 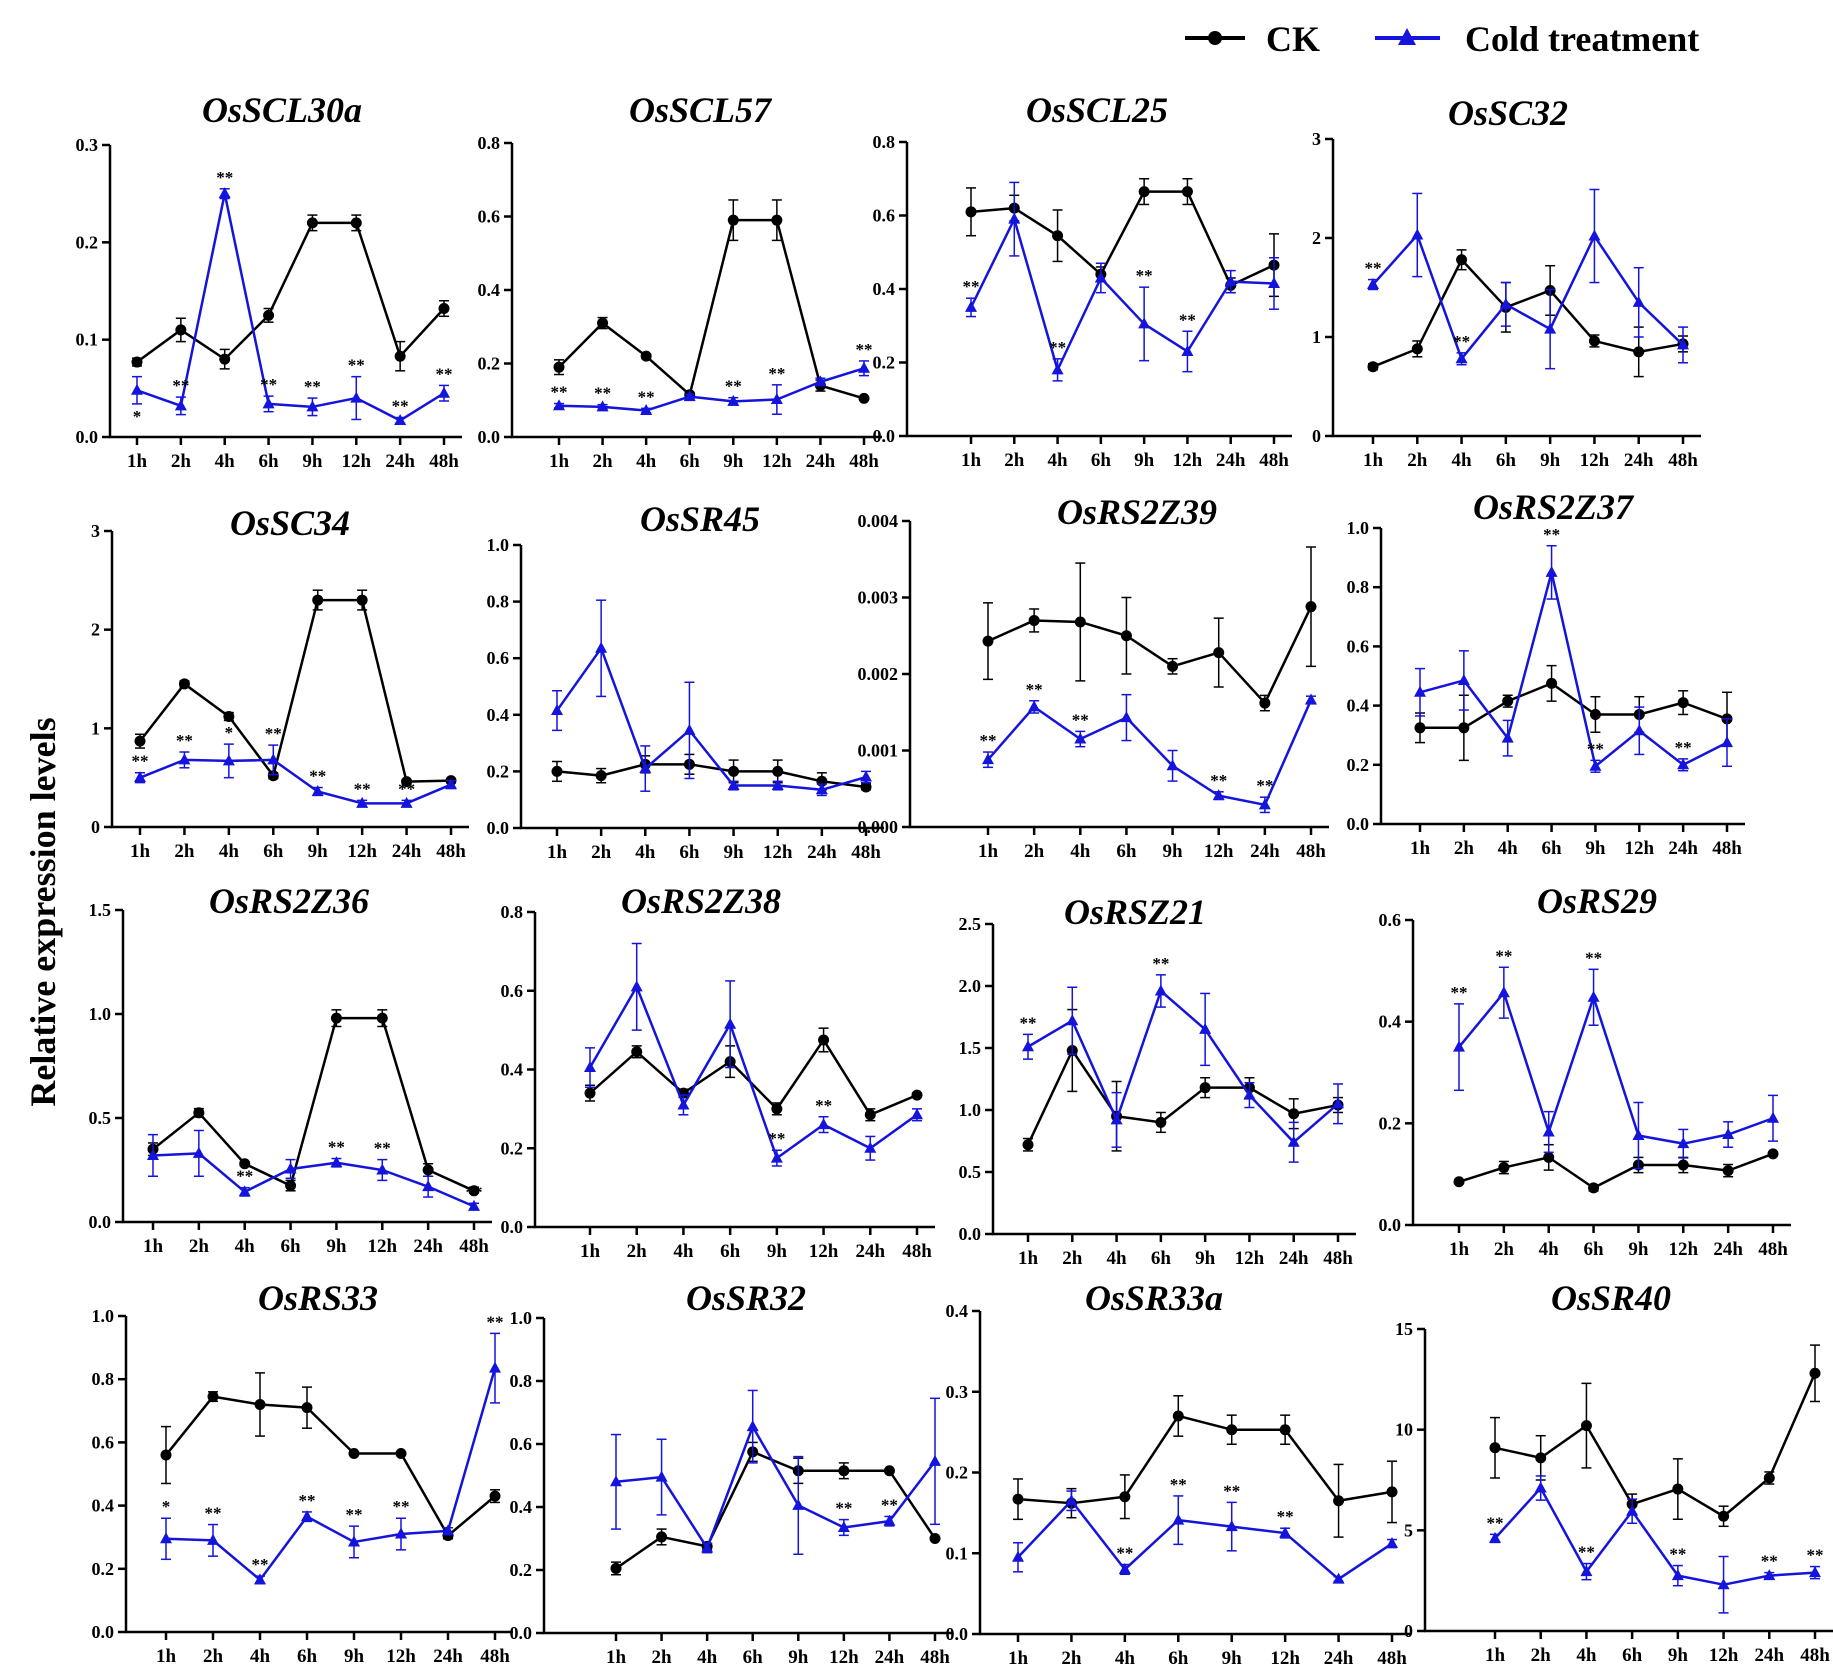 What do you see at coordinates (103, 1569) in the screenshot?
I see `y-tick-label: 0.2` at bounding box center [103, 1569].